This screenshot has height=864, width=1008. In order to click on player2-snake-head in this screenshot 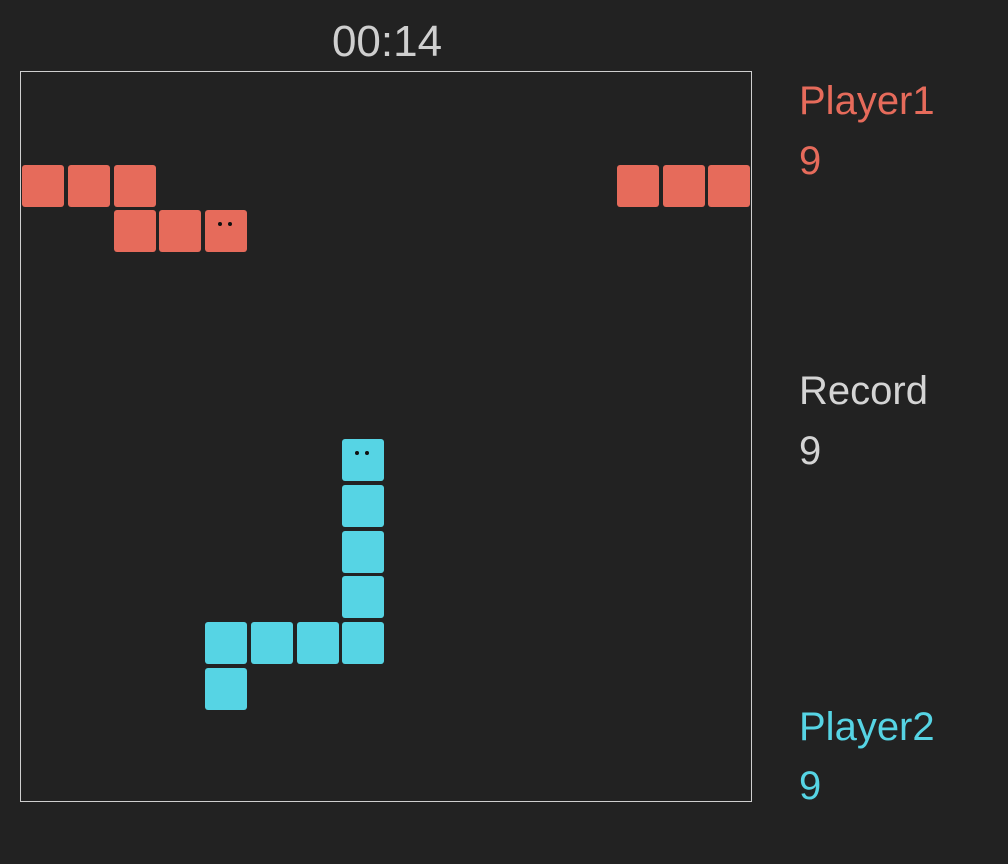, I will do `click(363, 460)`.